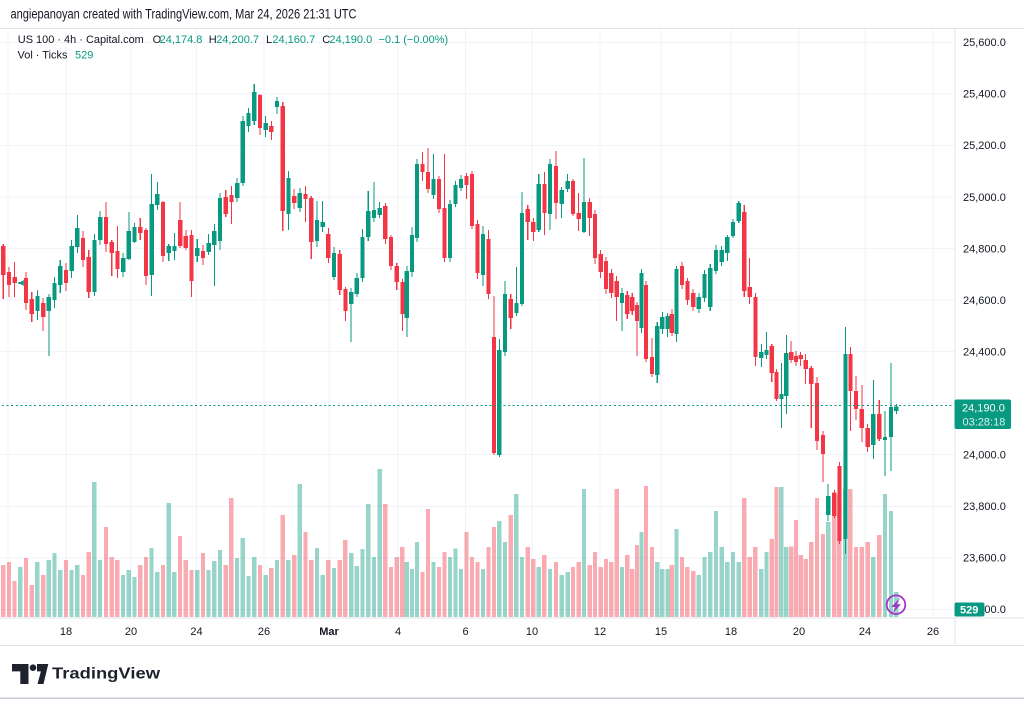 The height and width of the screenshot is (704, 1024). What do you see at coordinates (984, 559) in the screenshot?
I see `svg-text: 23,600.0` at bounding box center [984, 559].